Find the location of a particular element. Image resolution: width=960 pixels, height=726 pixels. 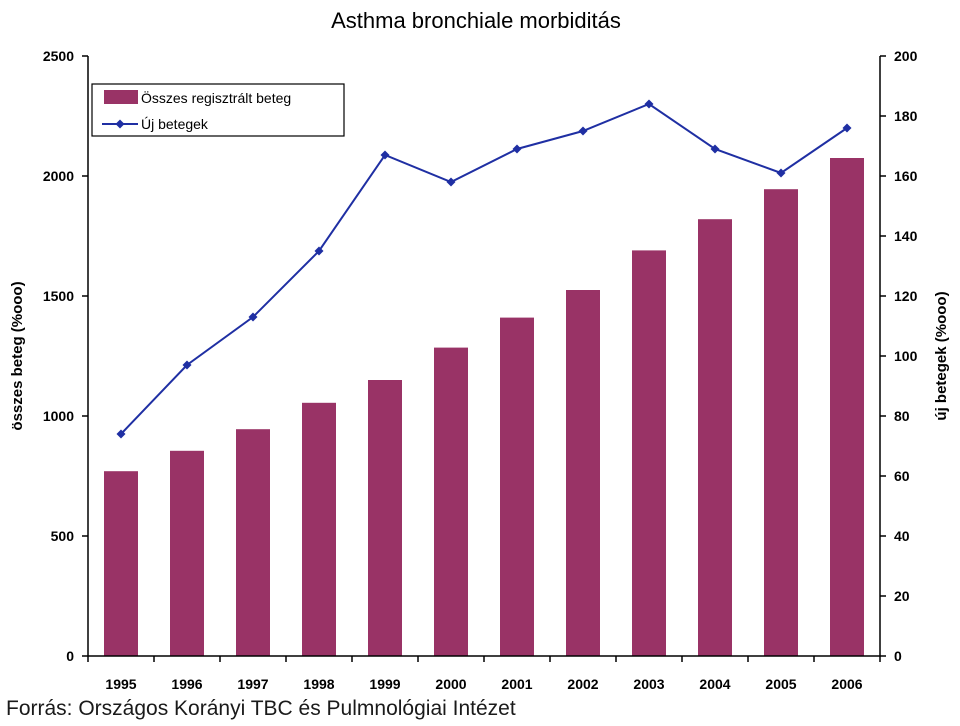

x-tick-label: 2006 is located at coordinates (846, 684).